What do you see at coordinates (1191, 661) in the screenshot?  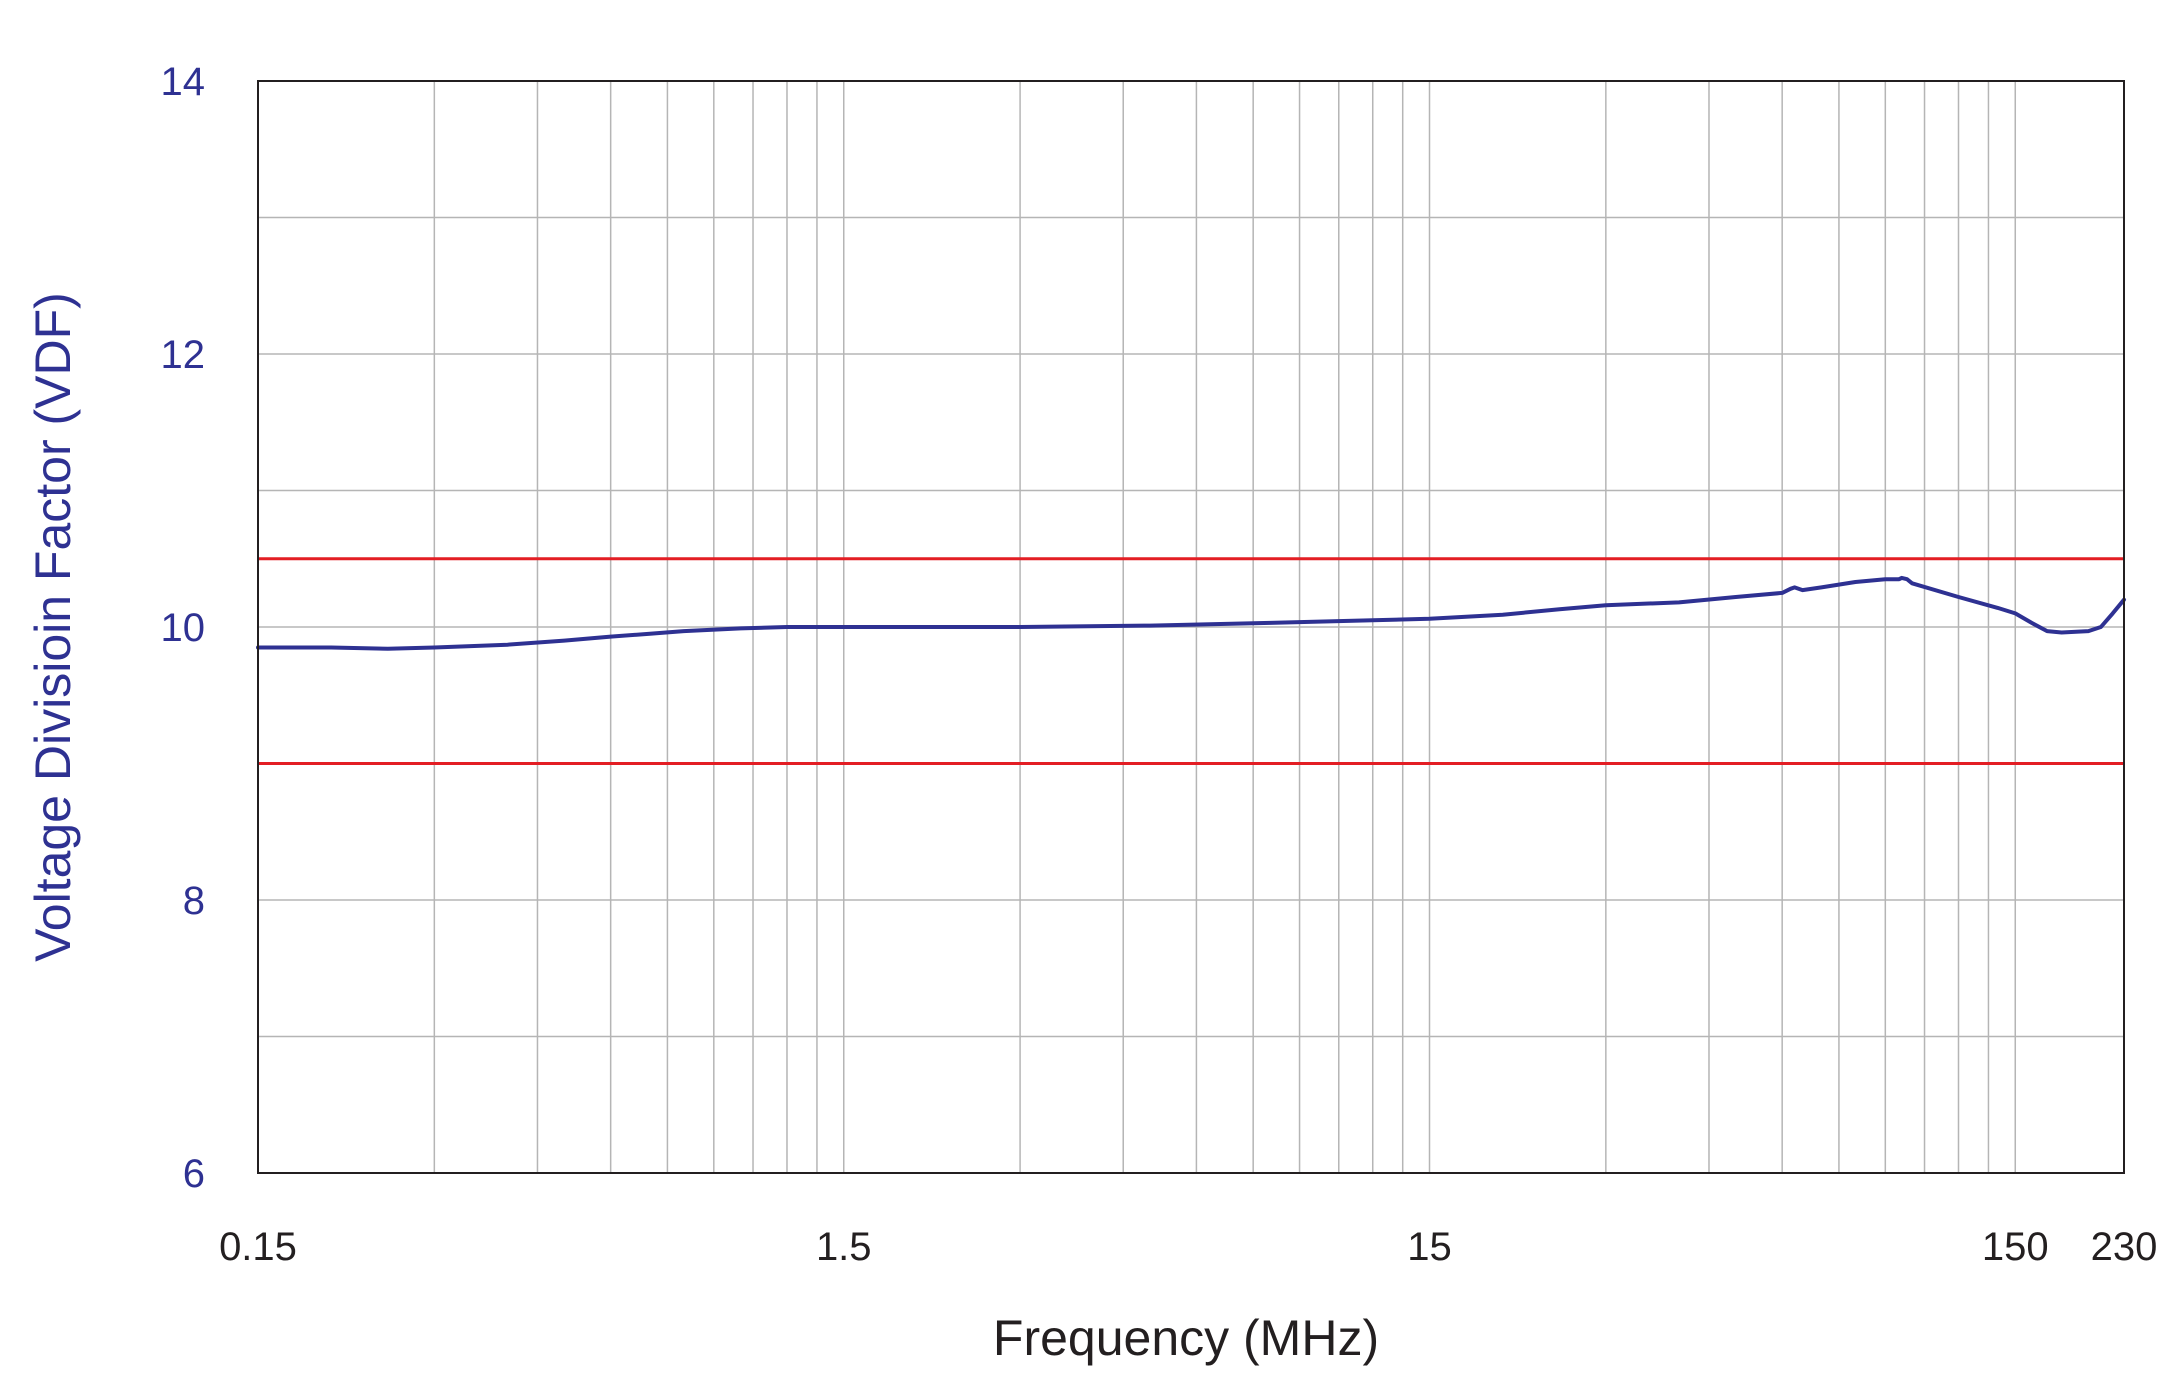 I see `limit-lines` at bounding box center [1191, 661].